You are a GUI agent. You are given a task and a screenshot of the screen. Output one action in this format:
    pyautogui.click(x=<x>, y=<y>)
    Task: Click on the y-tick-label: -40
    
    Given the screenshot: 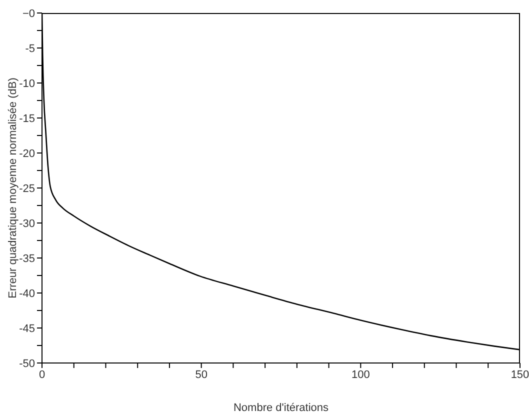 What is the action you would take?
    pyautogui.click(x=27, y=294)
    